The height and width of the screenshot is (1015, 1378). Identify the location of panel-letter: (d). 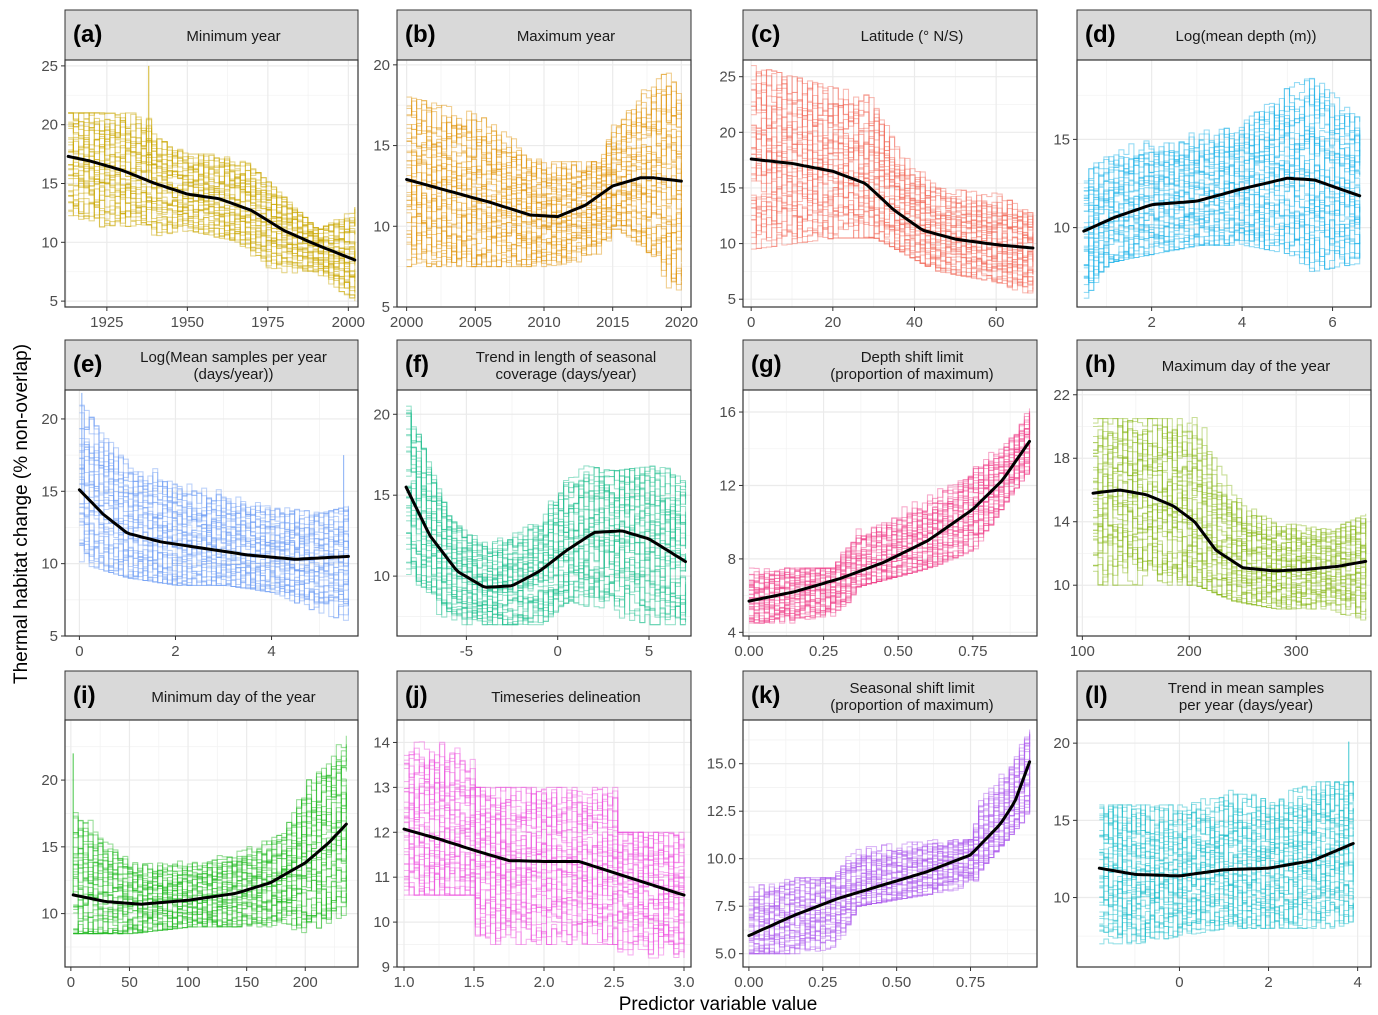
(1100, 34).